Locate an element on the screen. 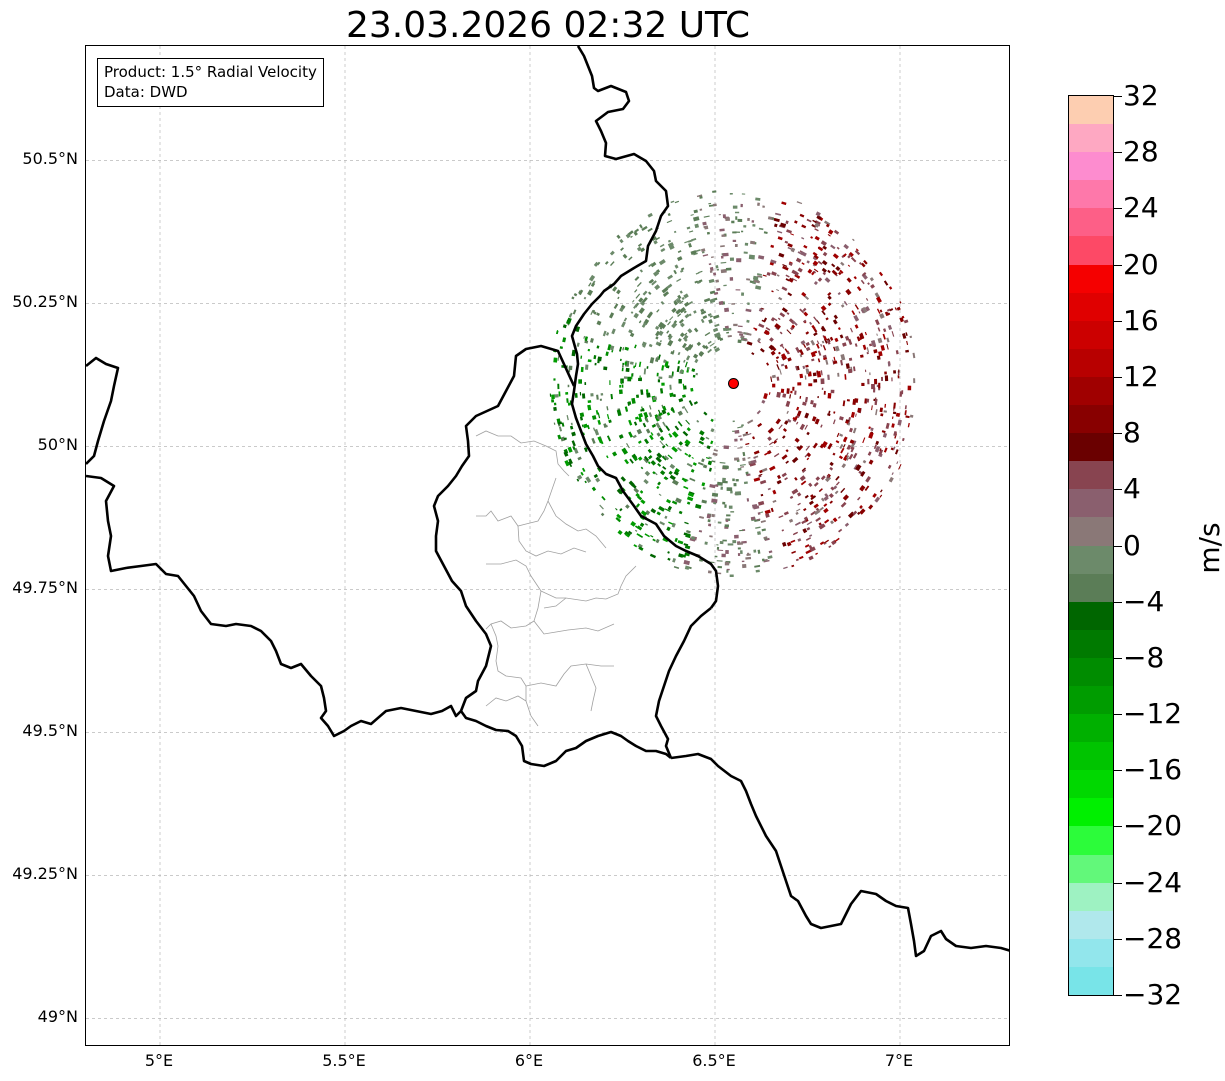 The width and height of the screenshot is (1225, 1081). colorbar-segment is located at coordinates (1091, 559).